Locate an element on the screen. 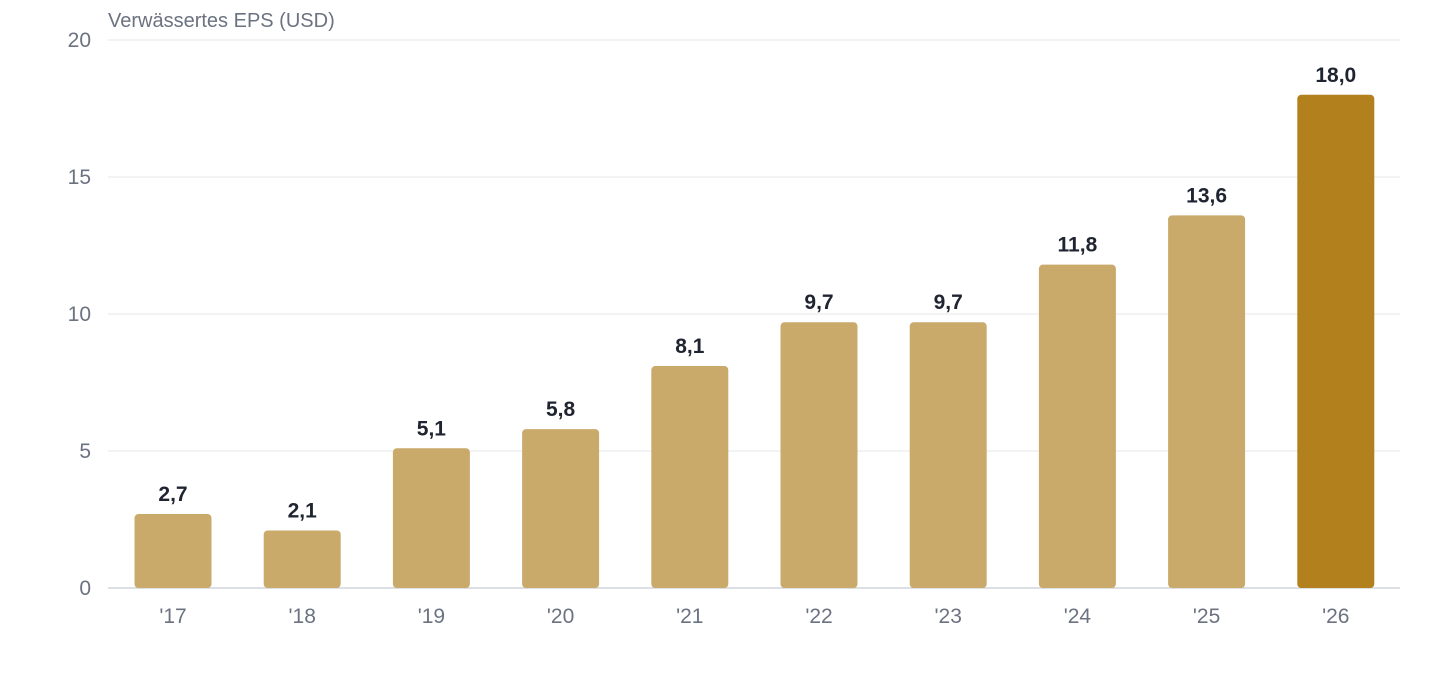 This screenshot has width=1440, height=680. x-tick-label: '18 is located at coordinates (302, 616).